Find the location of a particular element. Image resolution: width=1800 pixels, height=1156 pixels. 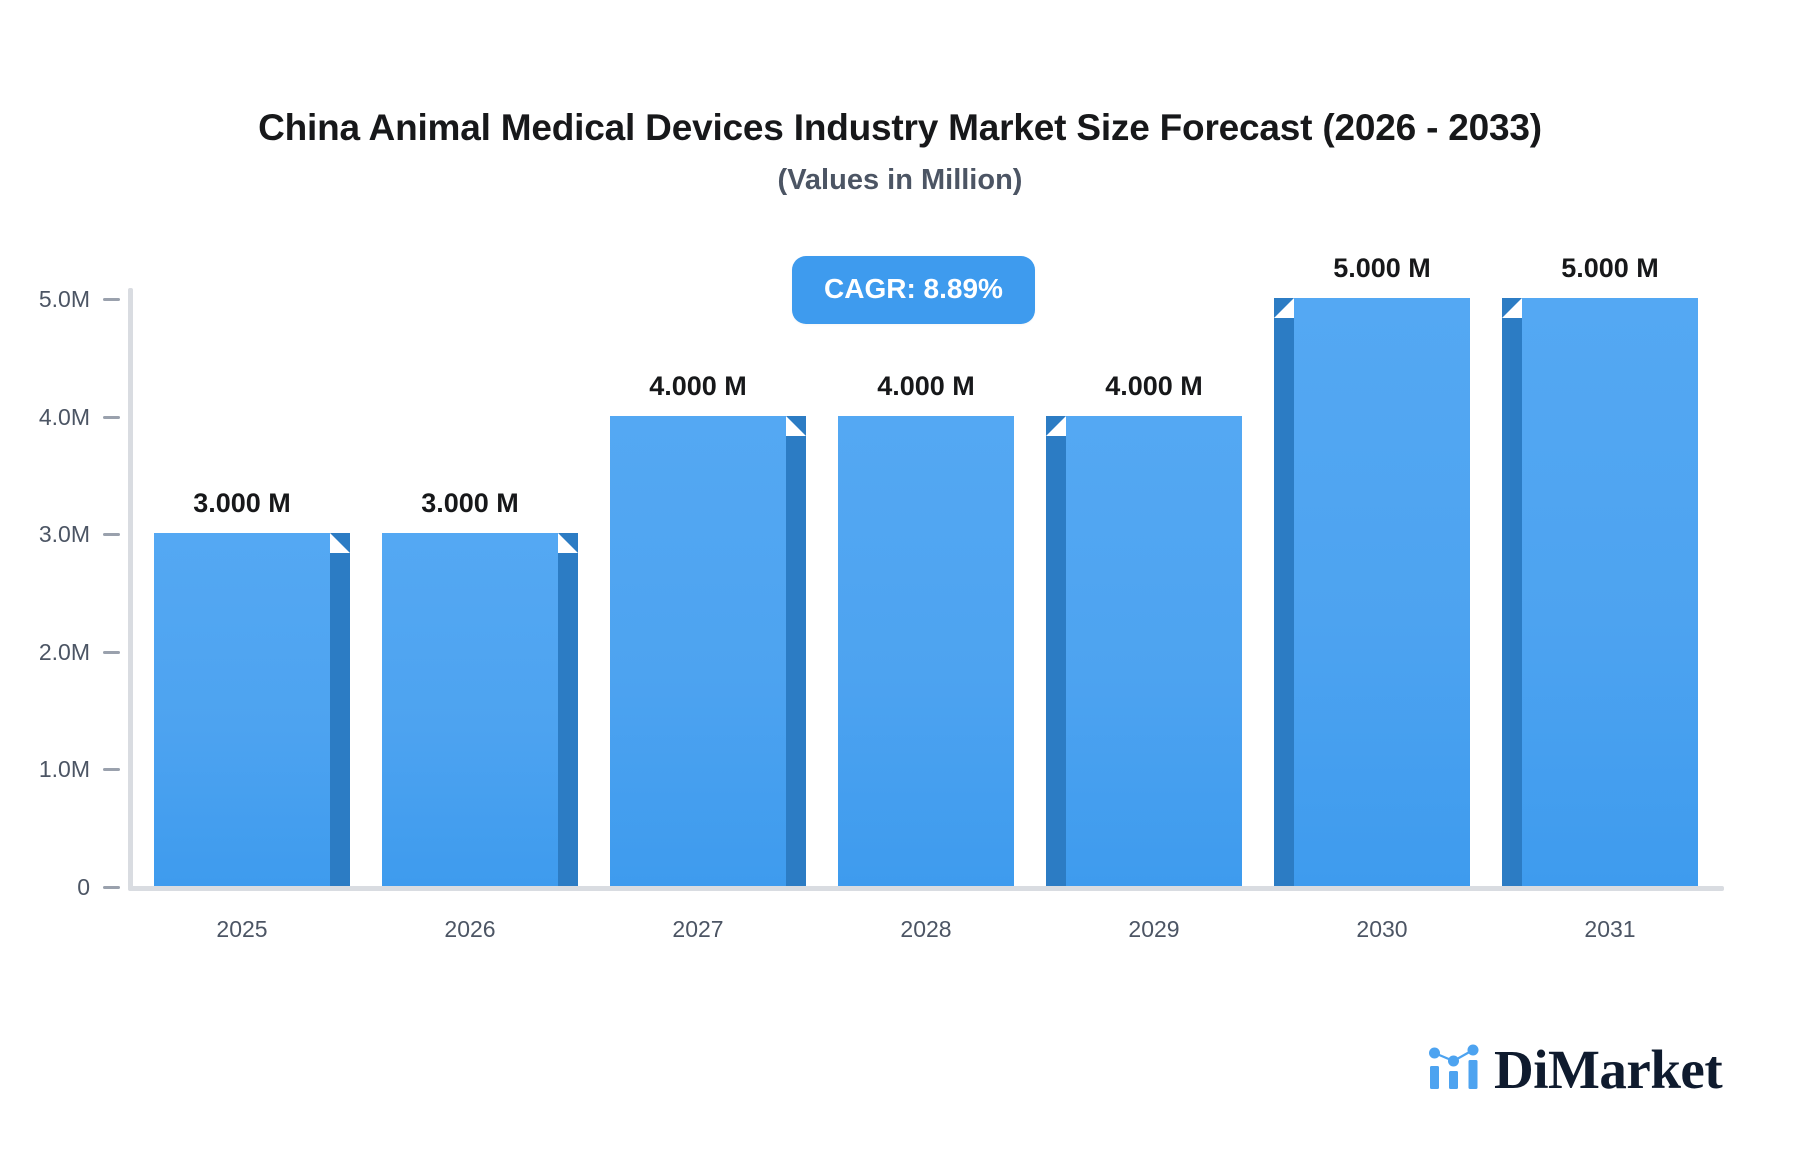

brand-name: DiMarket is located at coordinates (1608, 1069).